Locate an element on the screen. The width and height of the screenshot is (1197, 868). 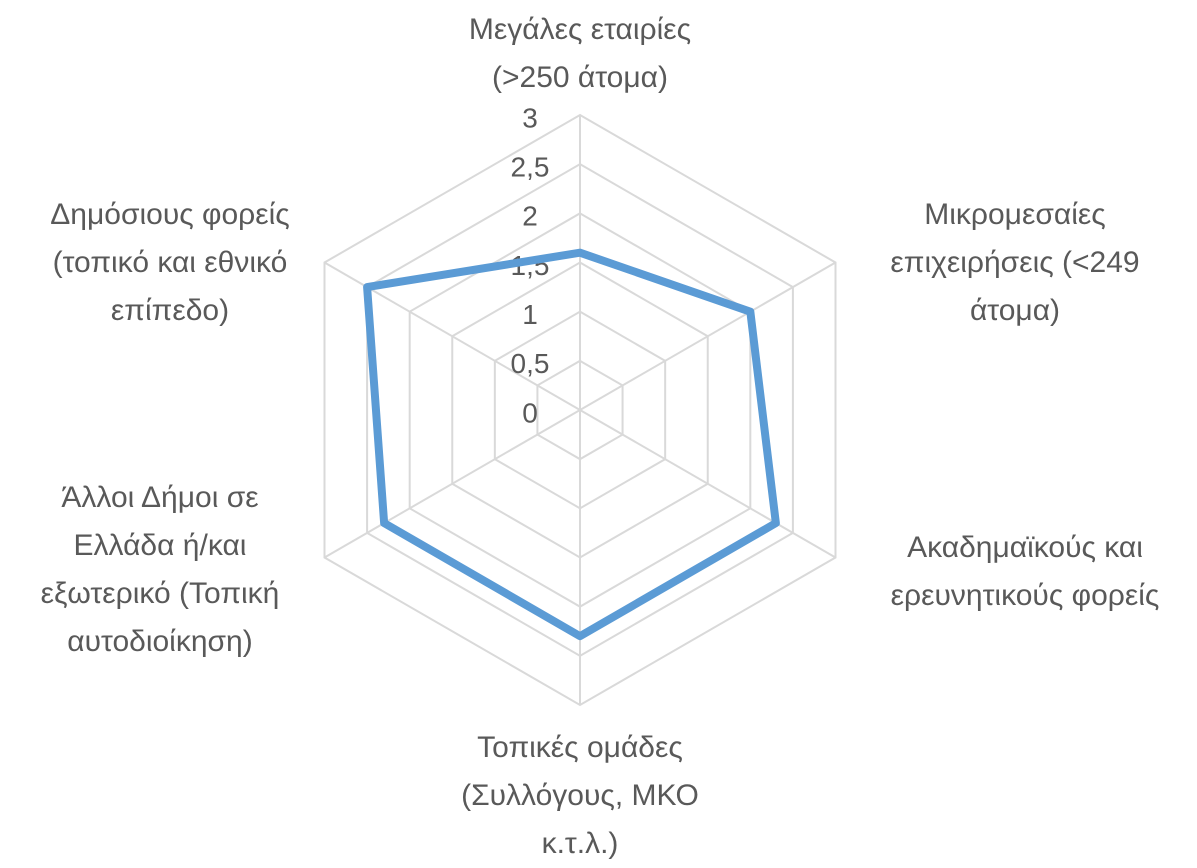
axis-tick-label: 0,5 is located at coordinates (530, 363).